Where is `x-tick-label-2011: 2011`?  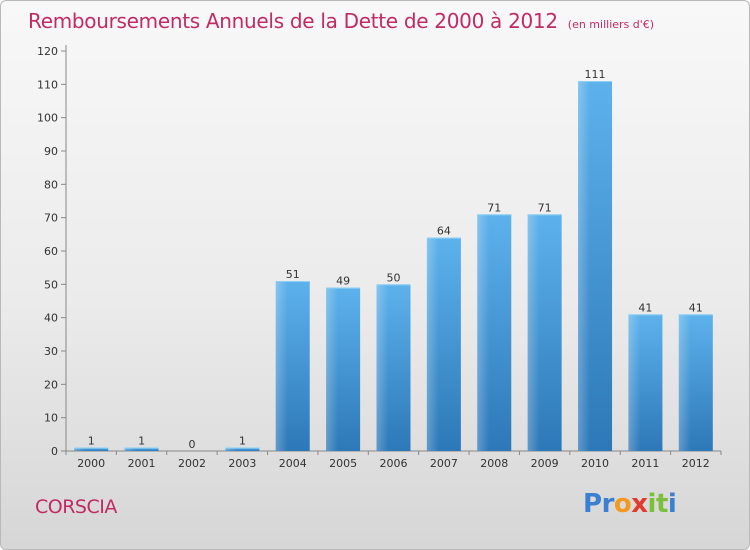 x-tick-label-2011: 2011 is located at coordinates (645, 463).